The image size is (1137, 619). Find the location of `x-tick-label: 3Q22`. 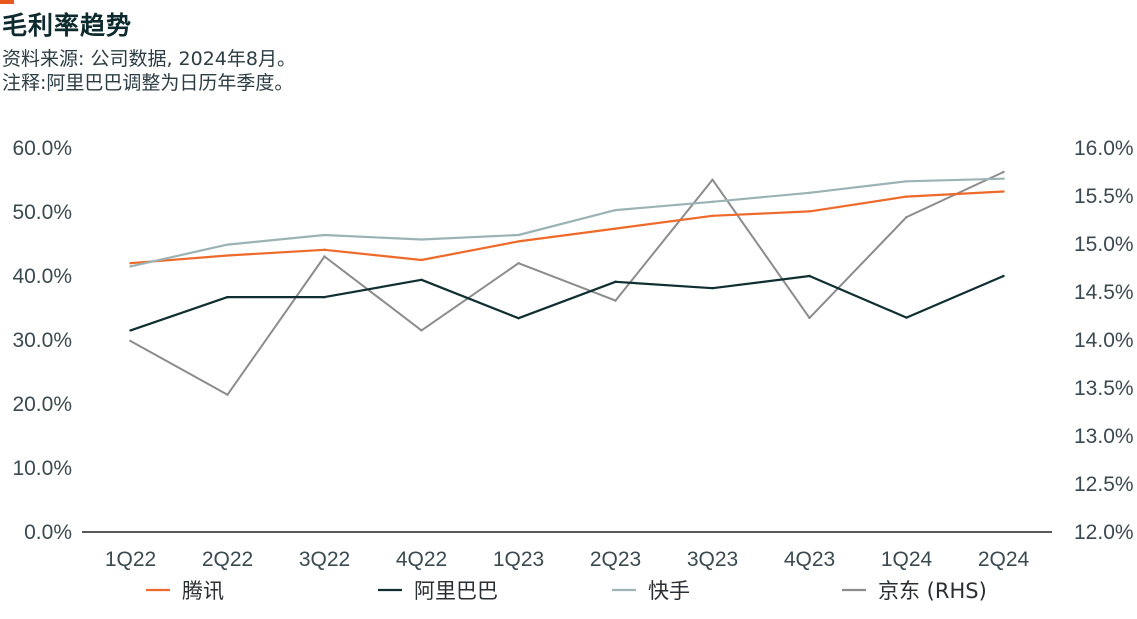

x-tick-label: 3Q22 is located at coordinates (324, 559).